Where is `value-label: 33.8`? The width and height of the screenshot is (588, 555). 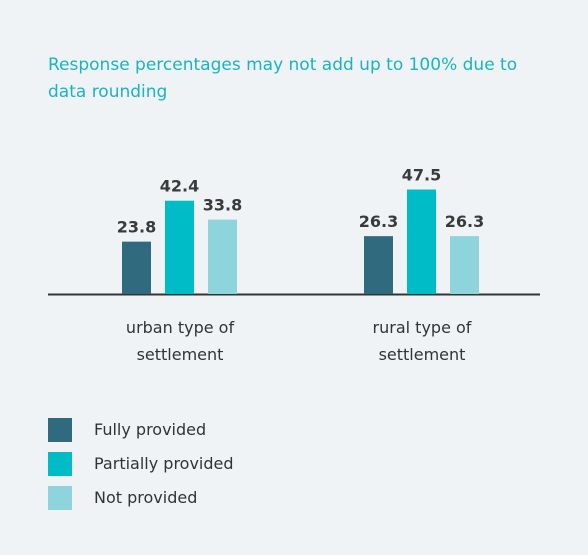 value-label: 33.8 is located at coordinates (222, 205).